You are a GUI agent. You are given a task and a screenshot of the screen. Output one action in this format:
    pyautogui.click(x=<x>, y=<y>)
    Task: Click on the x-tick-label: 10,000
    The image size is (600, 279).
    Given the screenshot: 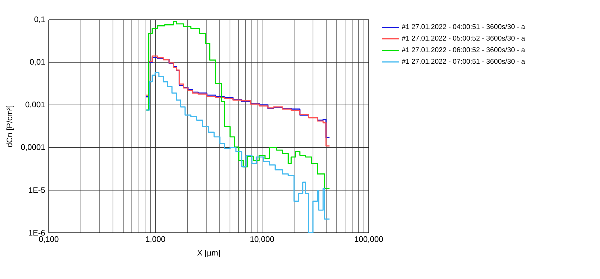 What is the action you would take?
    pyautogui.click(x=262, y=240)
    